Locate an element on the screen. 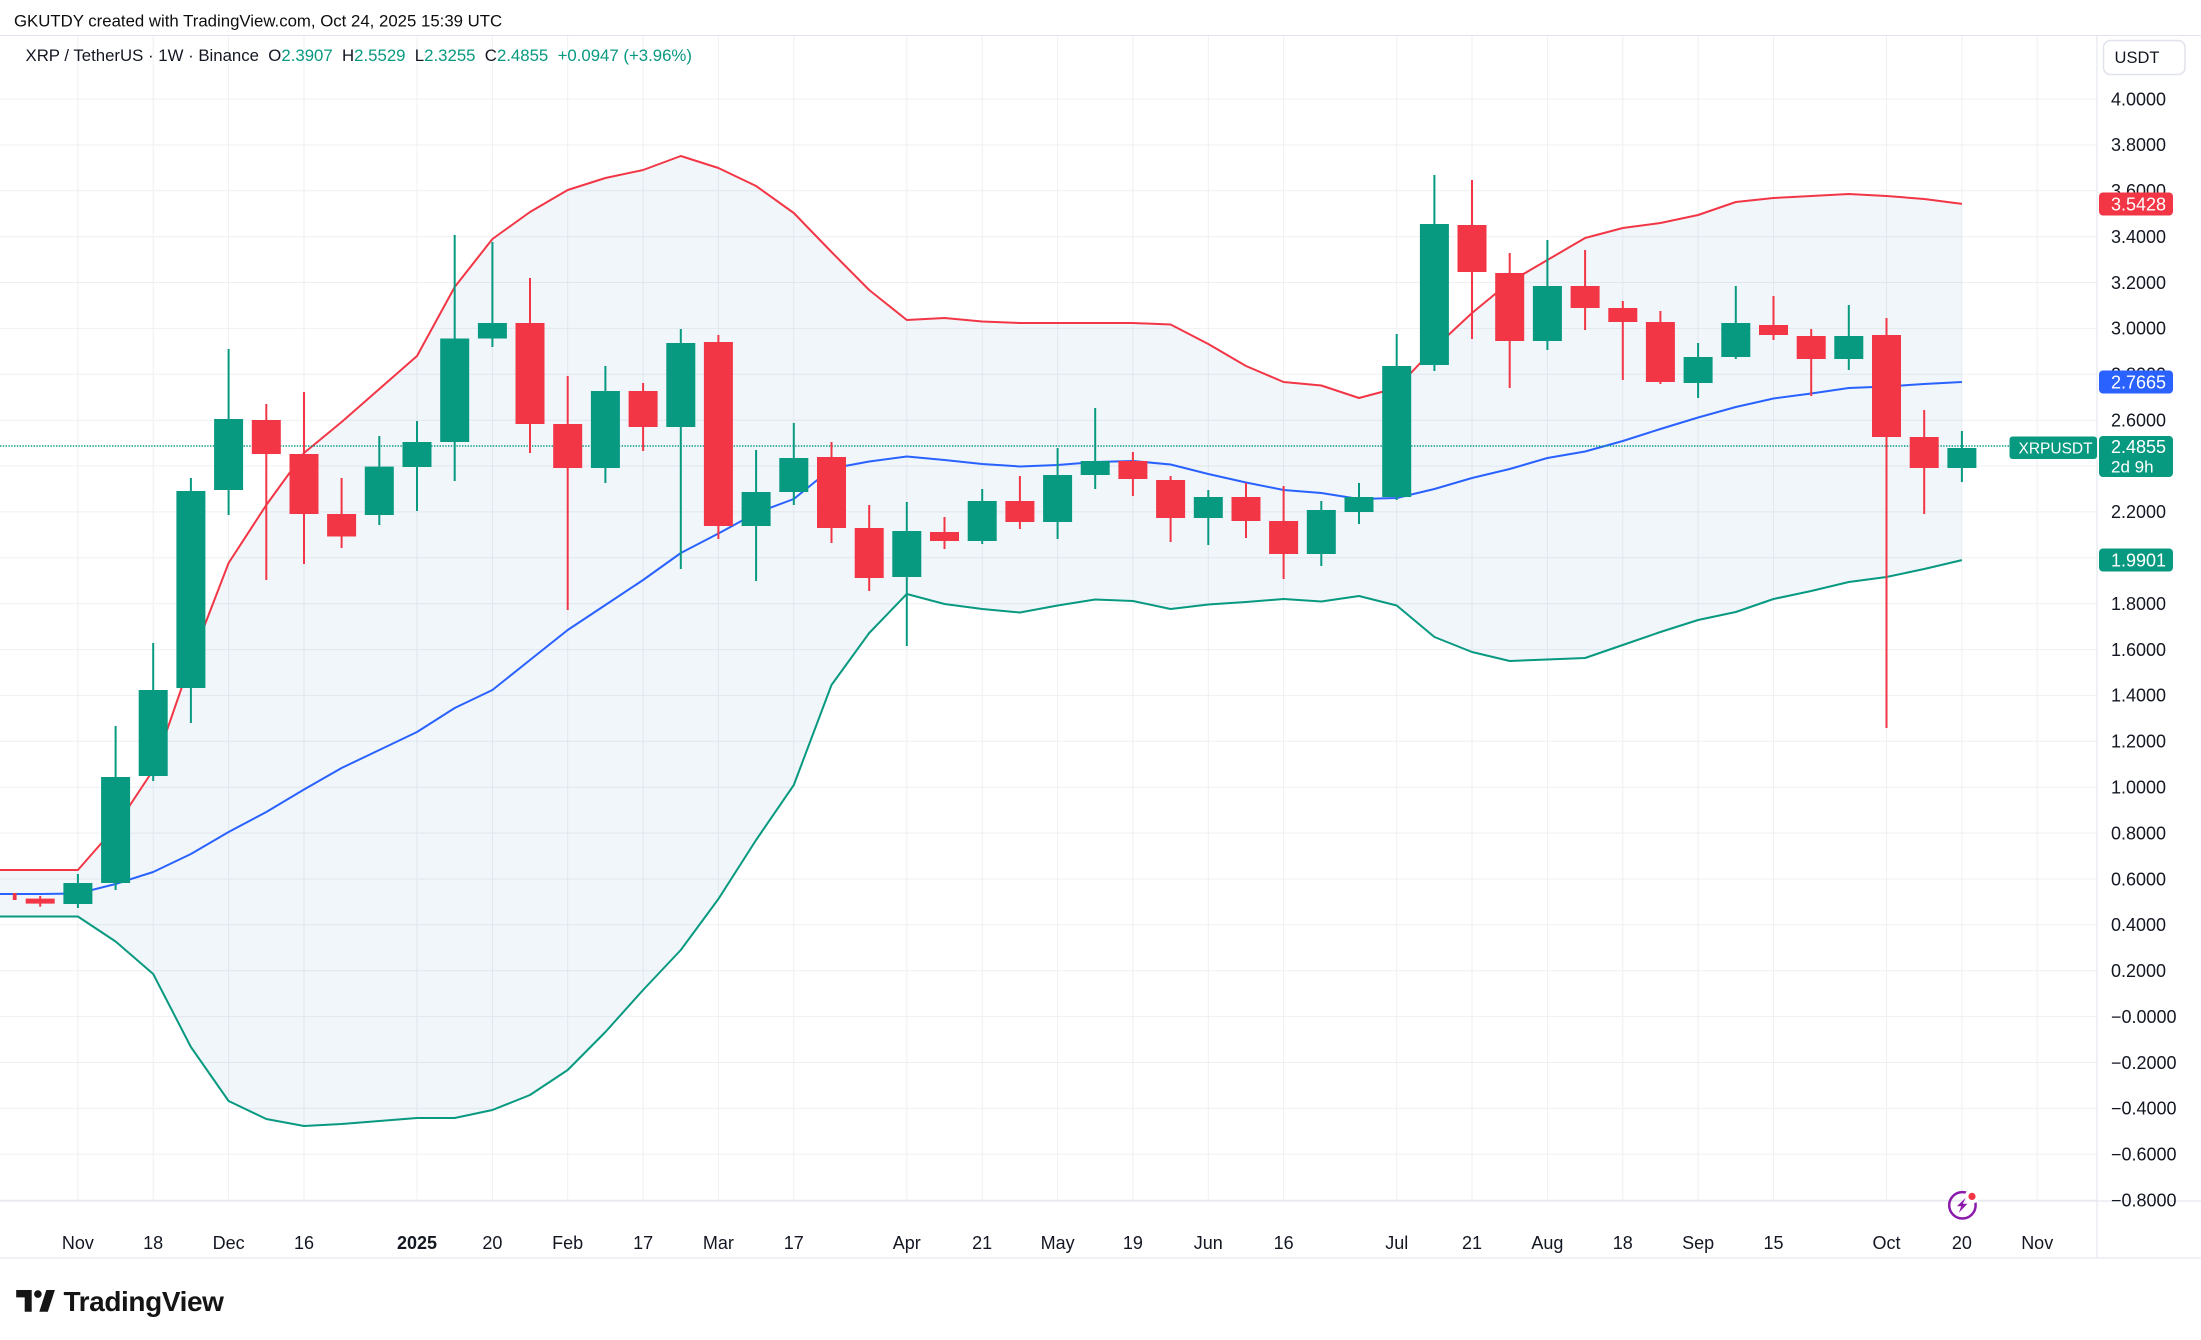 Image resolution: width=2201 pixels, height=1340 pixels. svg-text: 3.2000 is located at coordinates (2138, 283).